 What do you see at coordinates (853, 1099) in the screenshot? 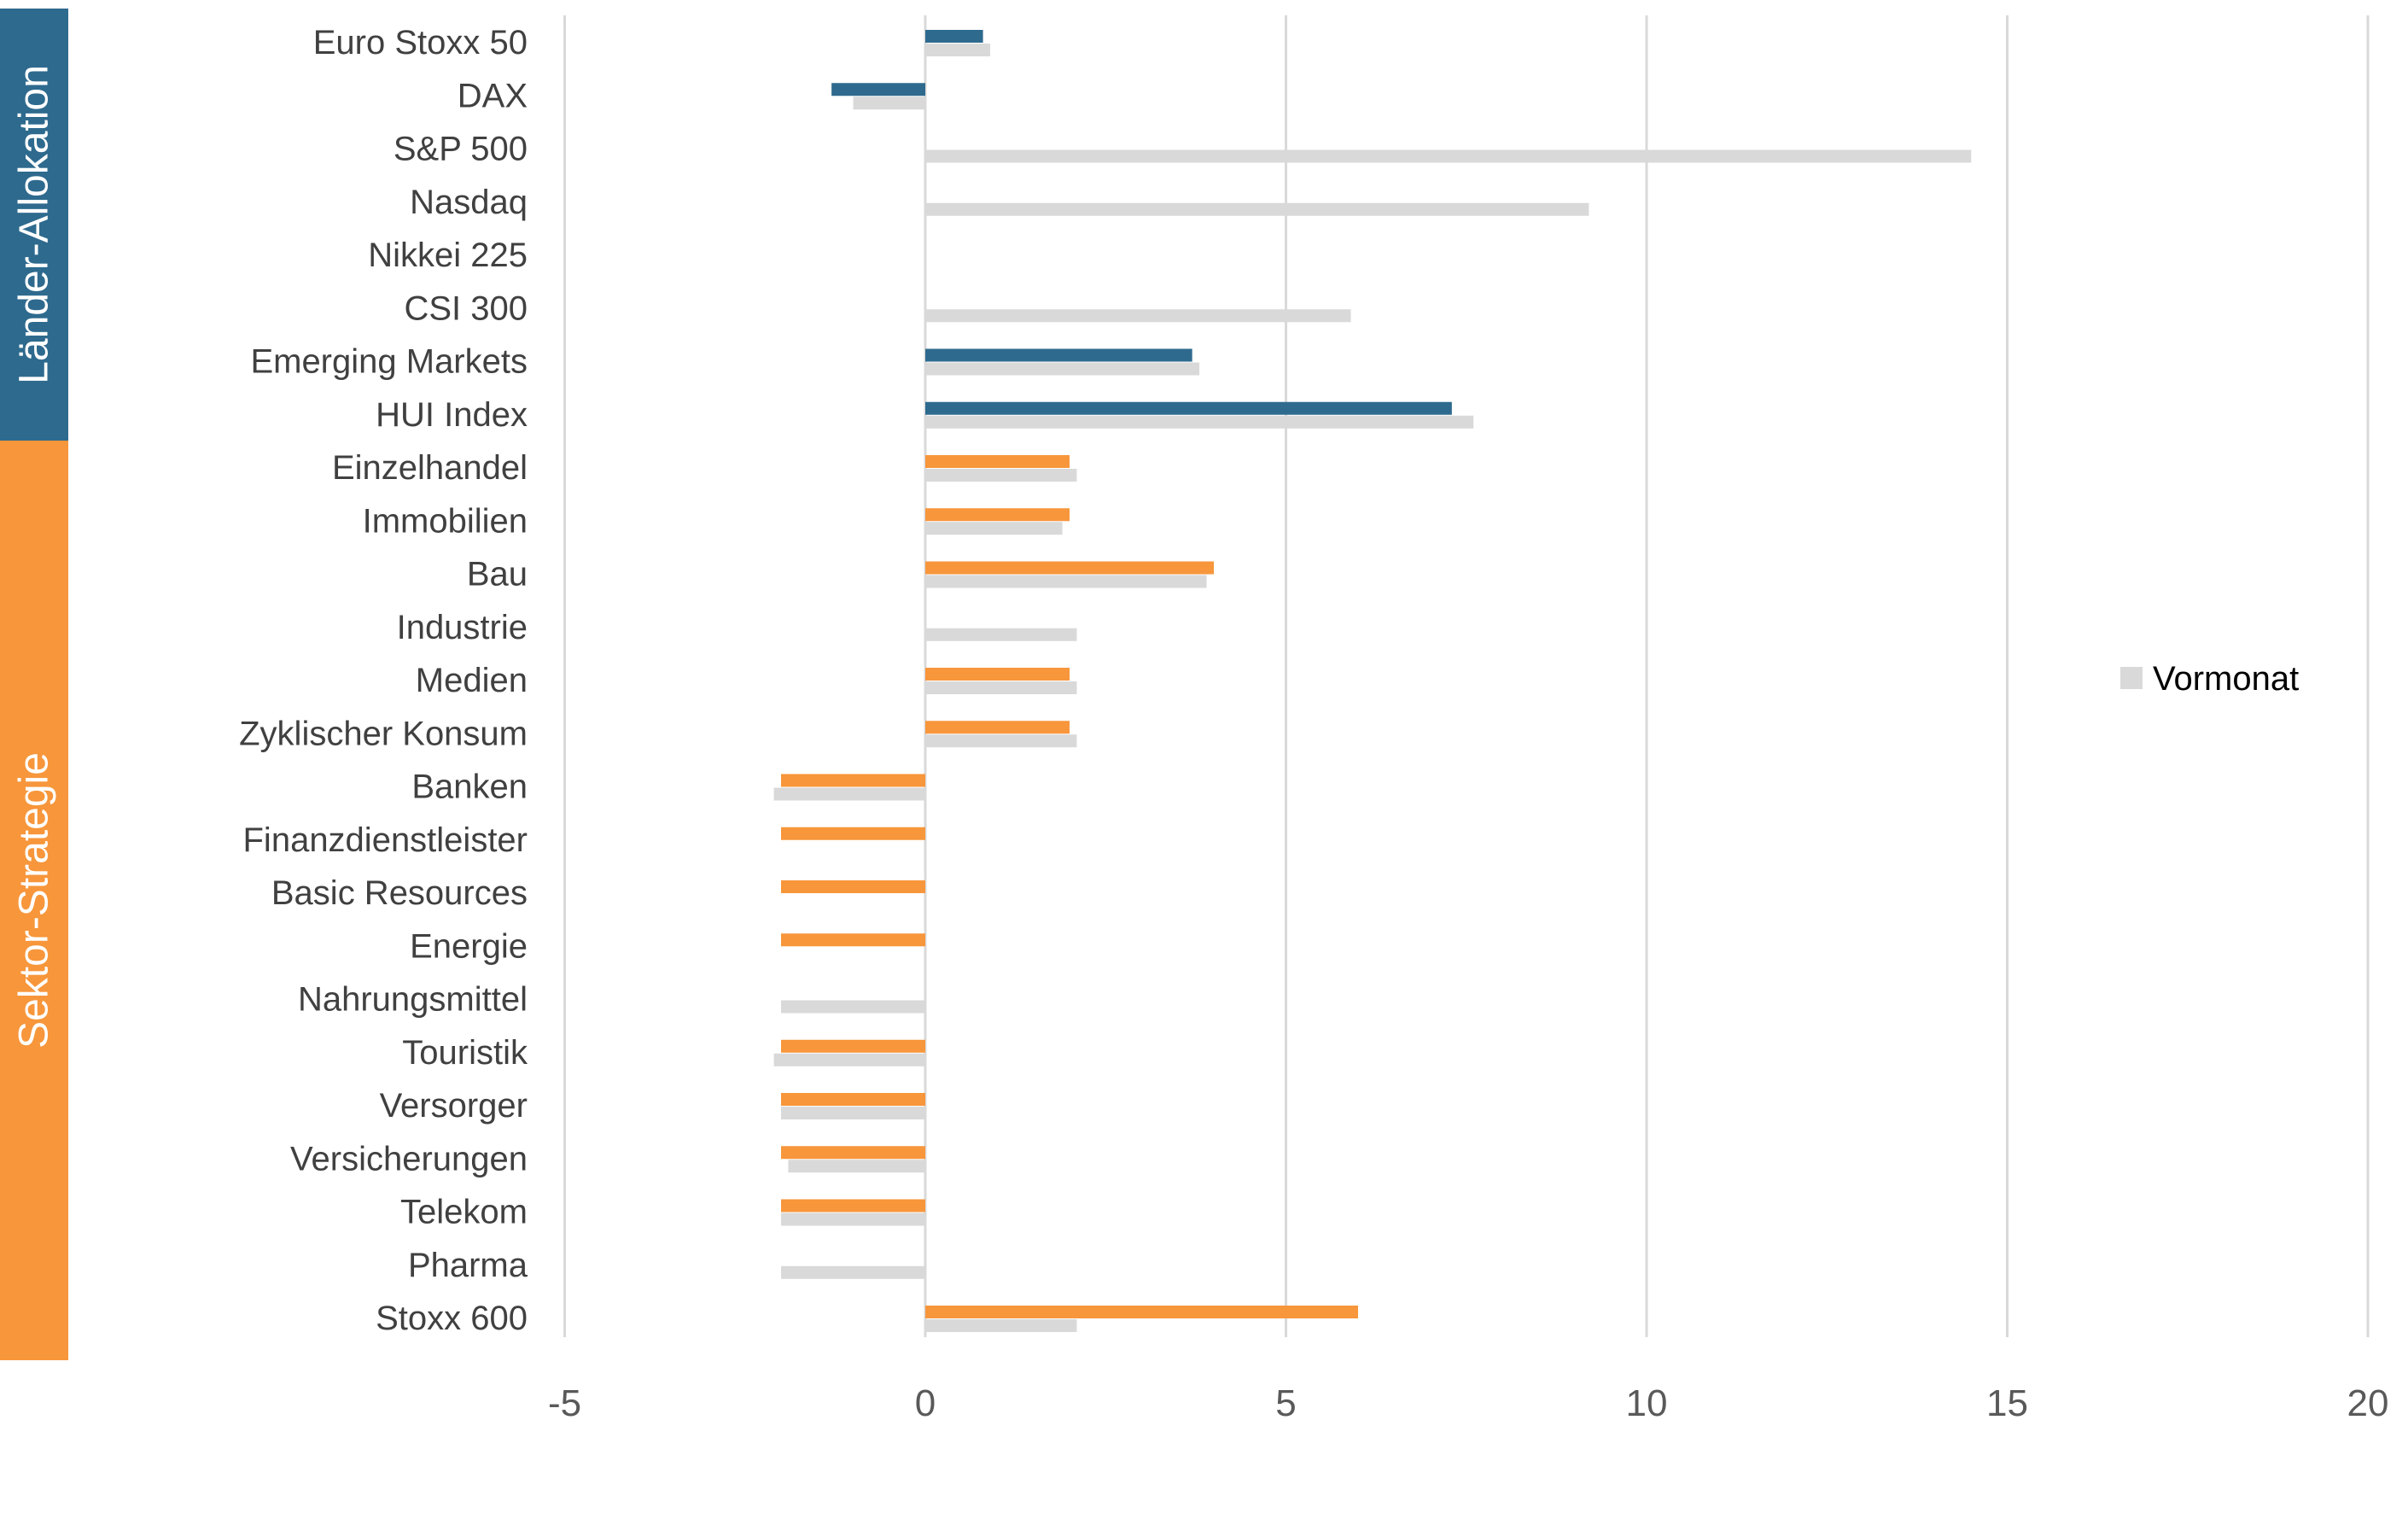
I see `bar-aktuell-versorger` at bounding box center [853, 1099].